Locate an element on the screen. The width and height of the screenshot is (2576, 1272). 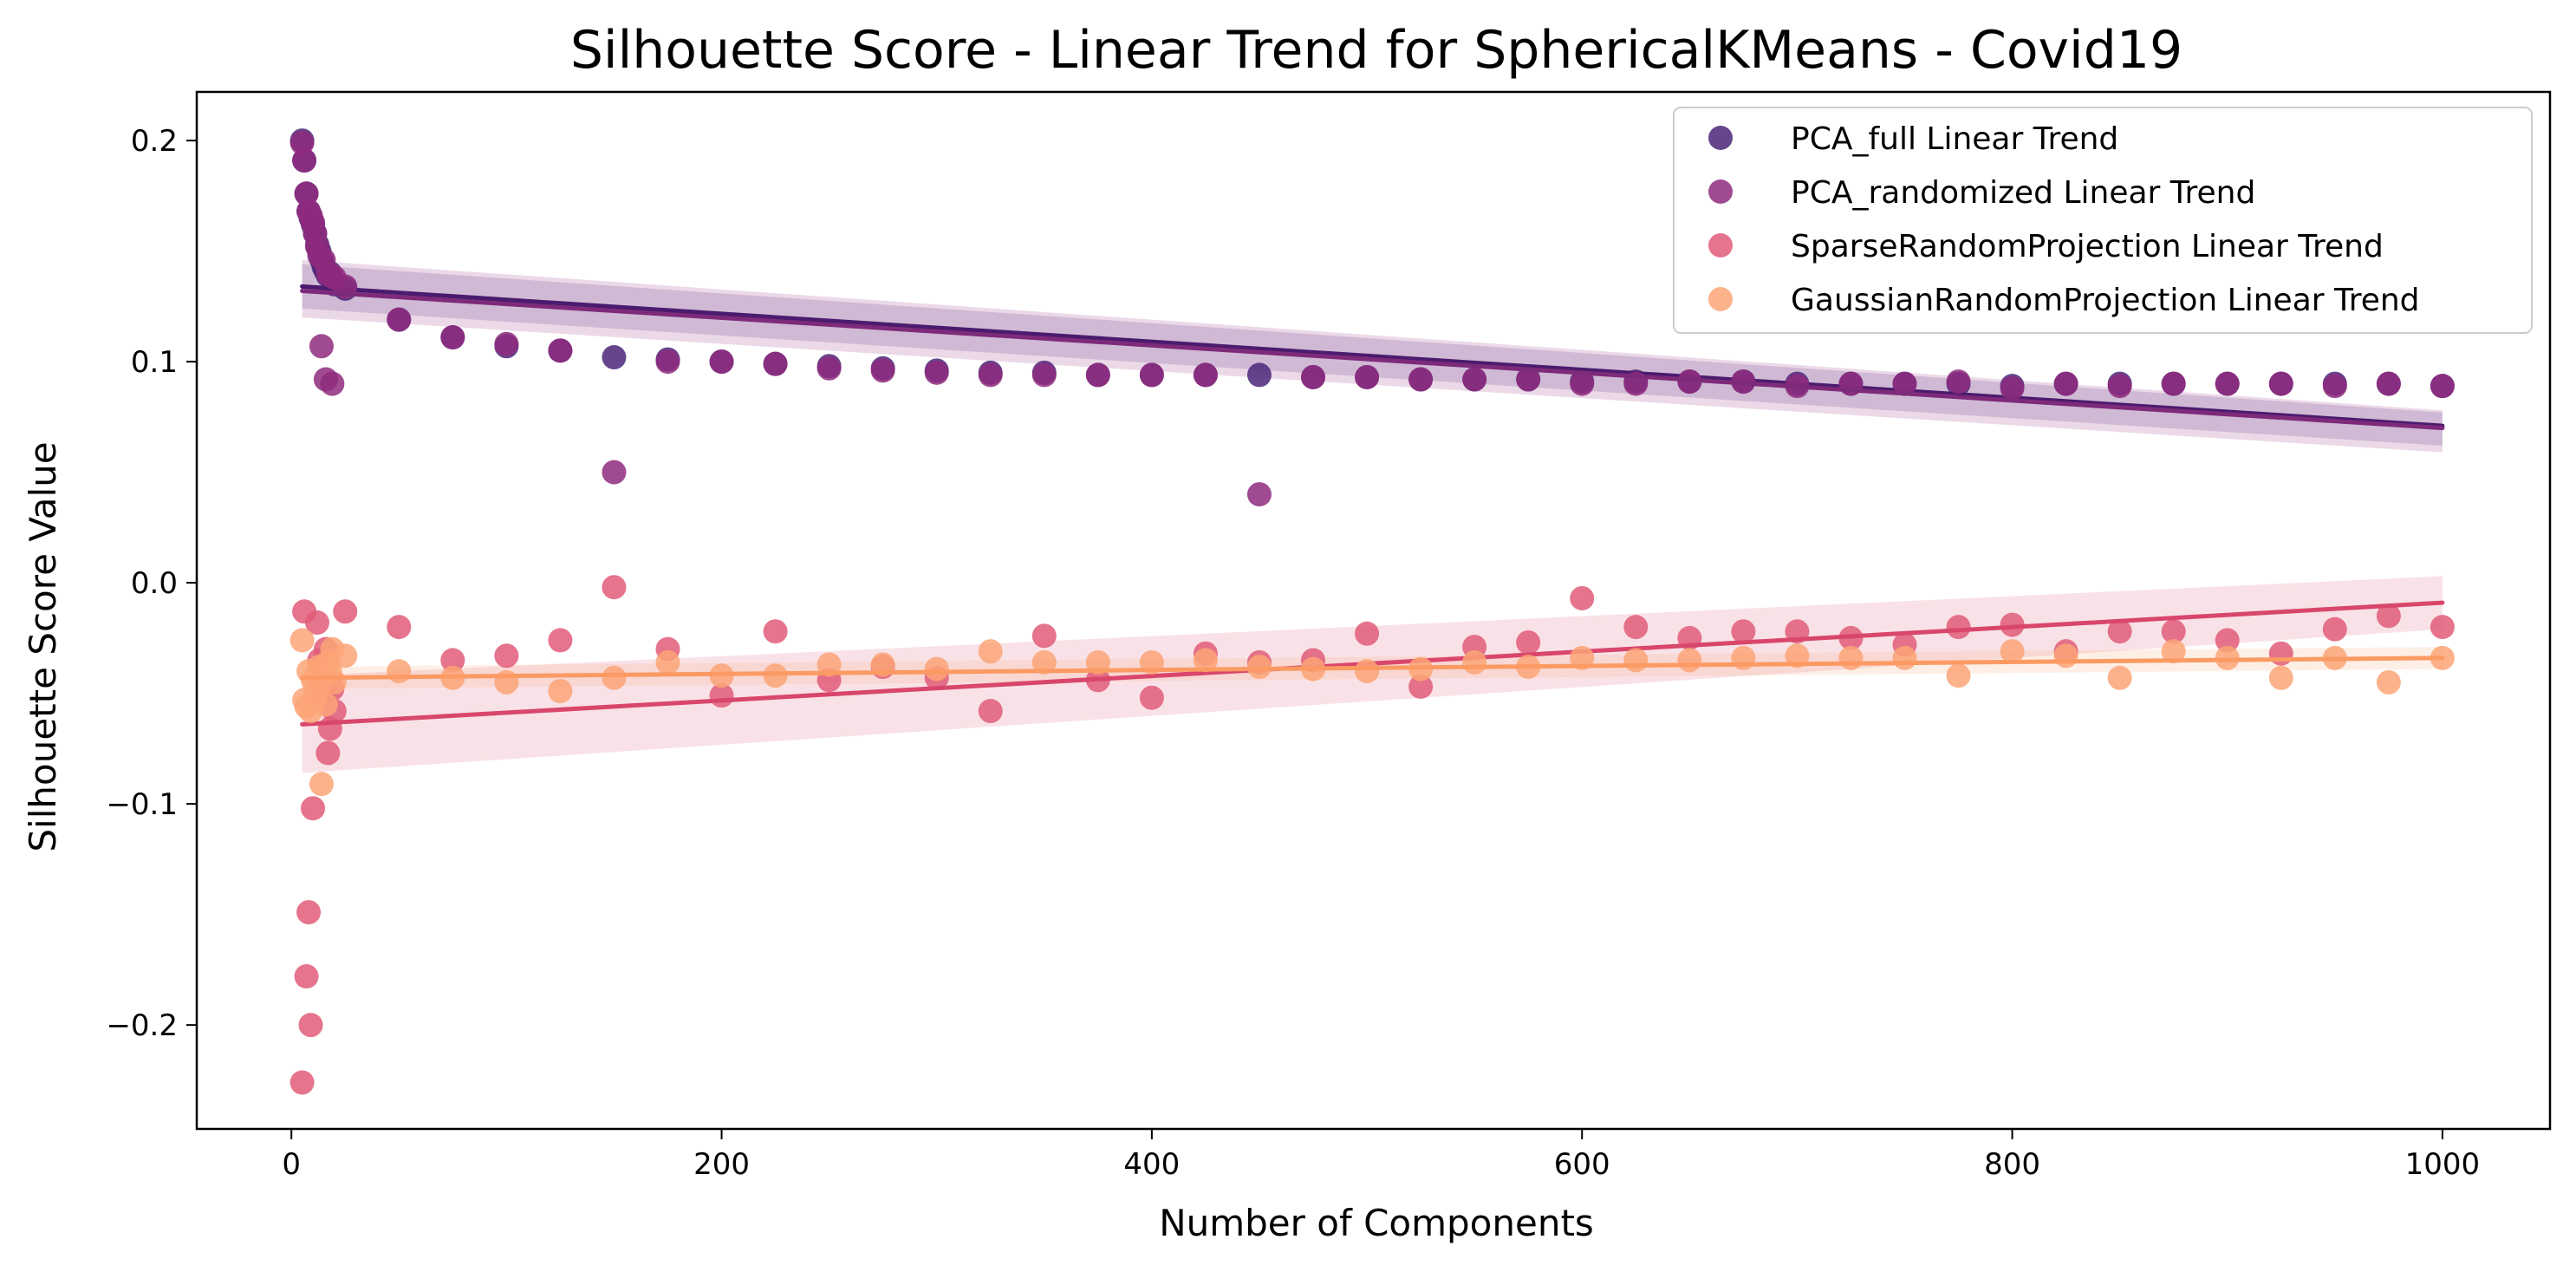
y-axis-label: Silhouette Score Value is located at coordinates (43, 646).